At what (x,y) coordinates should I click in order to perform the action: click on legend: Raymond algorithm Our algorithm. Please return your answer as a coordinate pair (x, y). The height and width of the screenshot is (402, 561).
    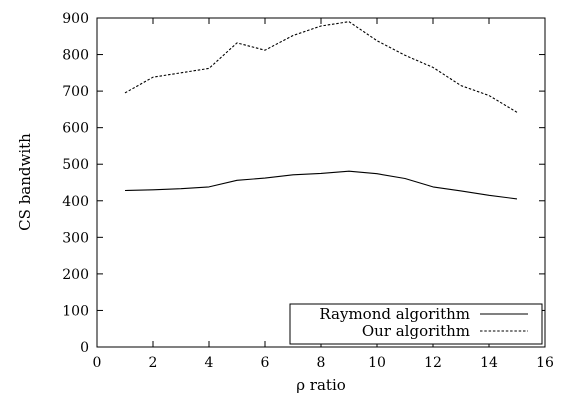
    Looking at the image, I should click on (416, 324).